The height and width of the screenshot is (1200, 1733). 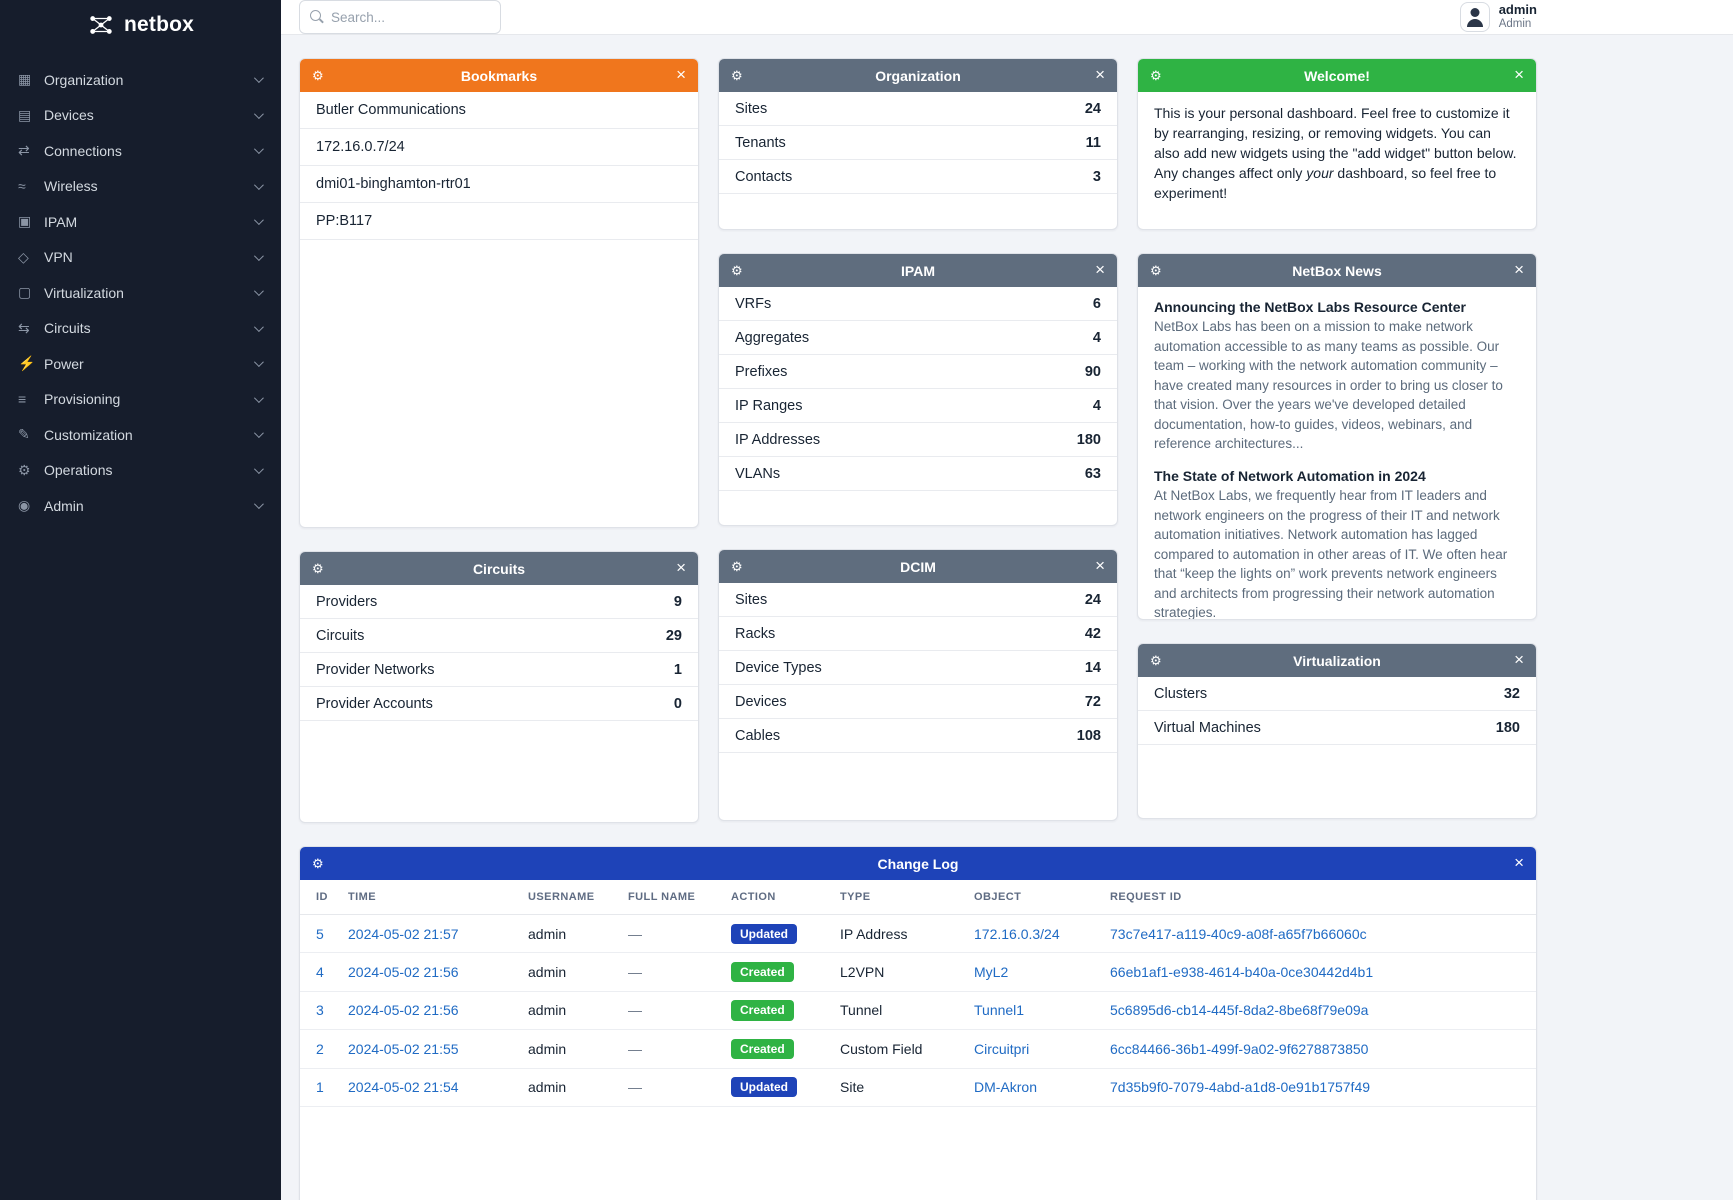 What do you see at coordinates (1092, 473) in the screenshot?
I see `stat-value: 63` at bounding box center [1092, 473].